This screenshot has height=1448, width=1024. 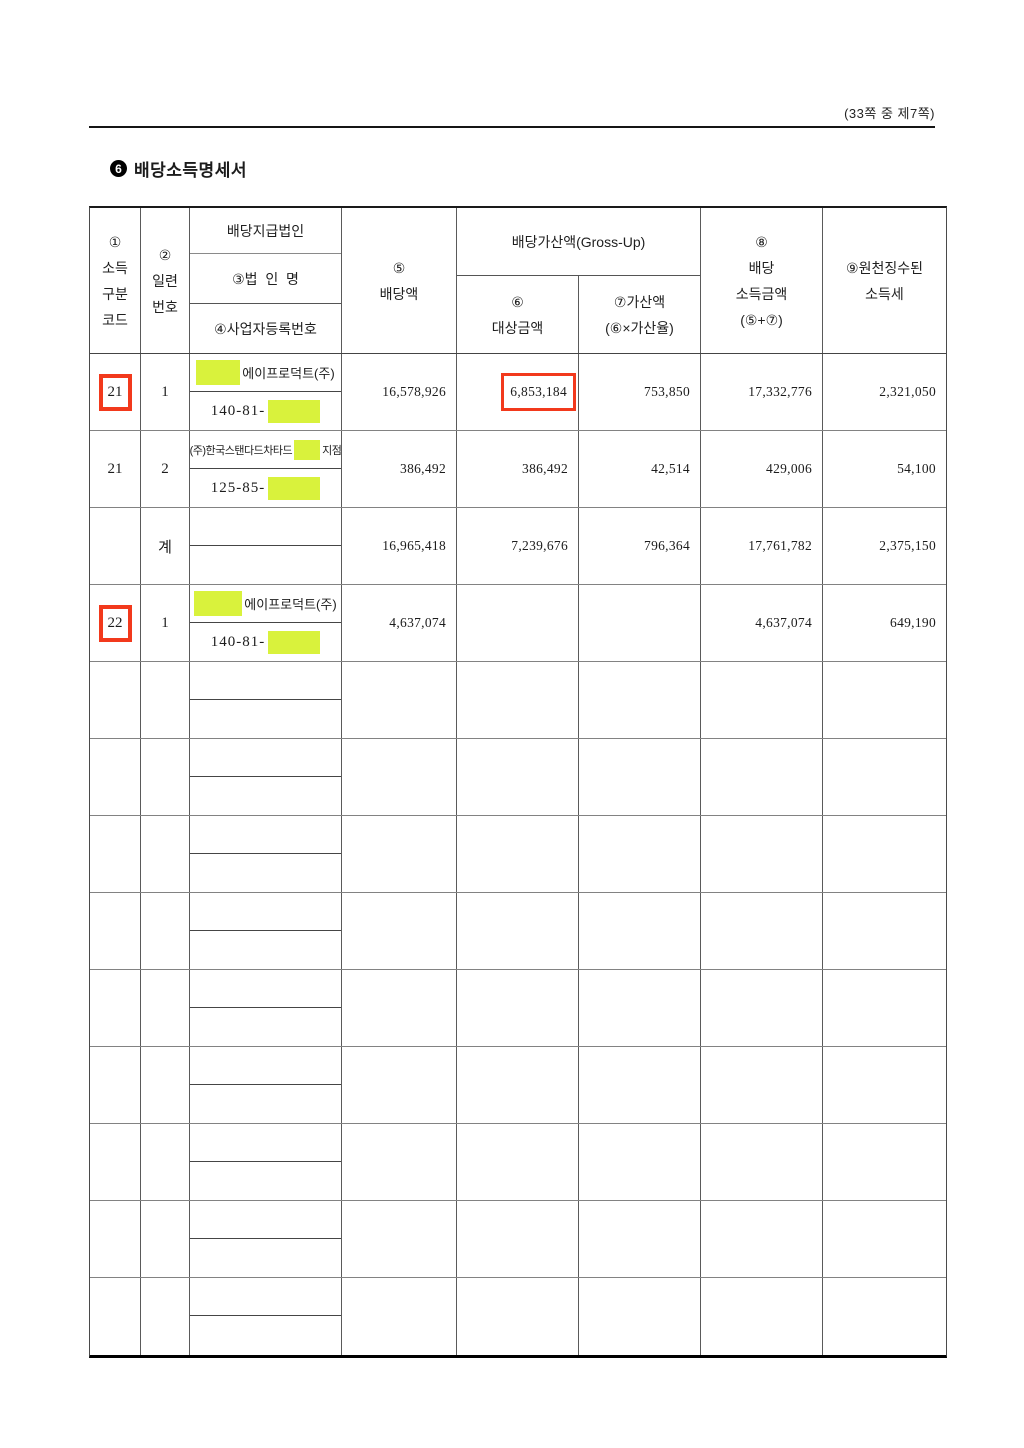 What do you see at coordinates (115, 623) in the screenshot?
I see `emphasis-box: 22` at bounding box center [115, 623].